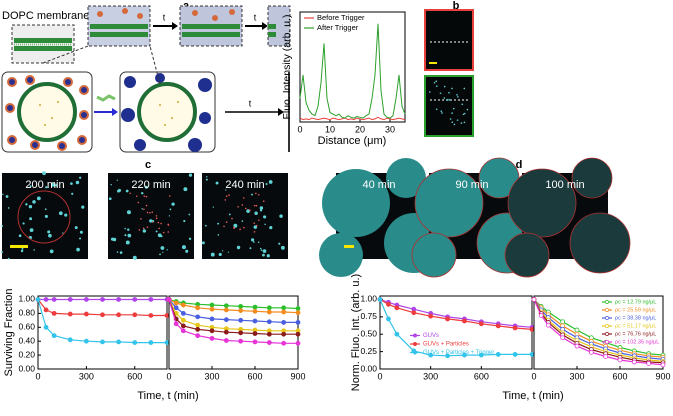 The height and width of the screenshot is (416, 673). What do you see at coordinates (356, 332) in the screenshot?
I see `y-axis-label: Norm. Fluo. Int. (arb. u.)` at bounding box center [356, 332].